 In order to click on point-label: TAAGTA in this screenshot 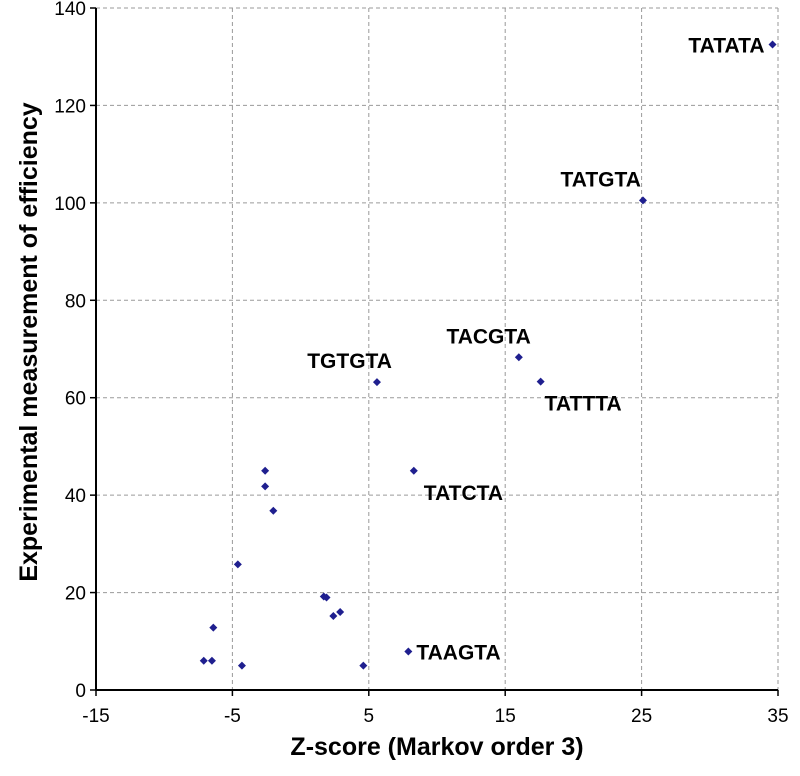, I will do `click(458, 653)`.